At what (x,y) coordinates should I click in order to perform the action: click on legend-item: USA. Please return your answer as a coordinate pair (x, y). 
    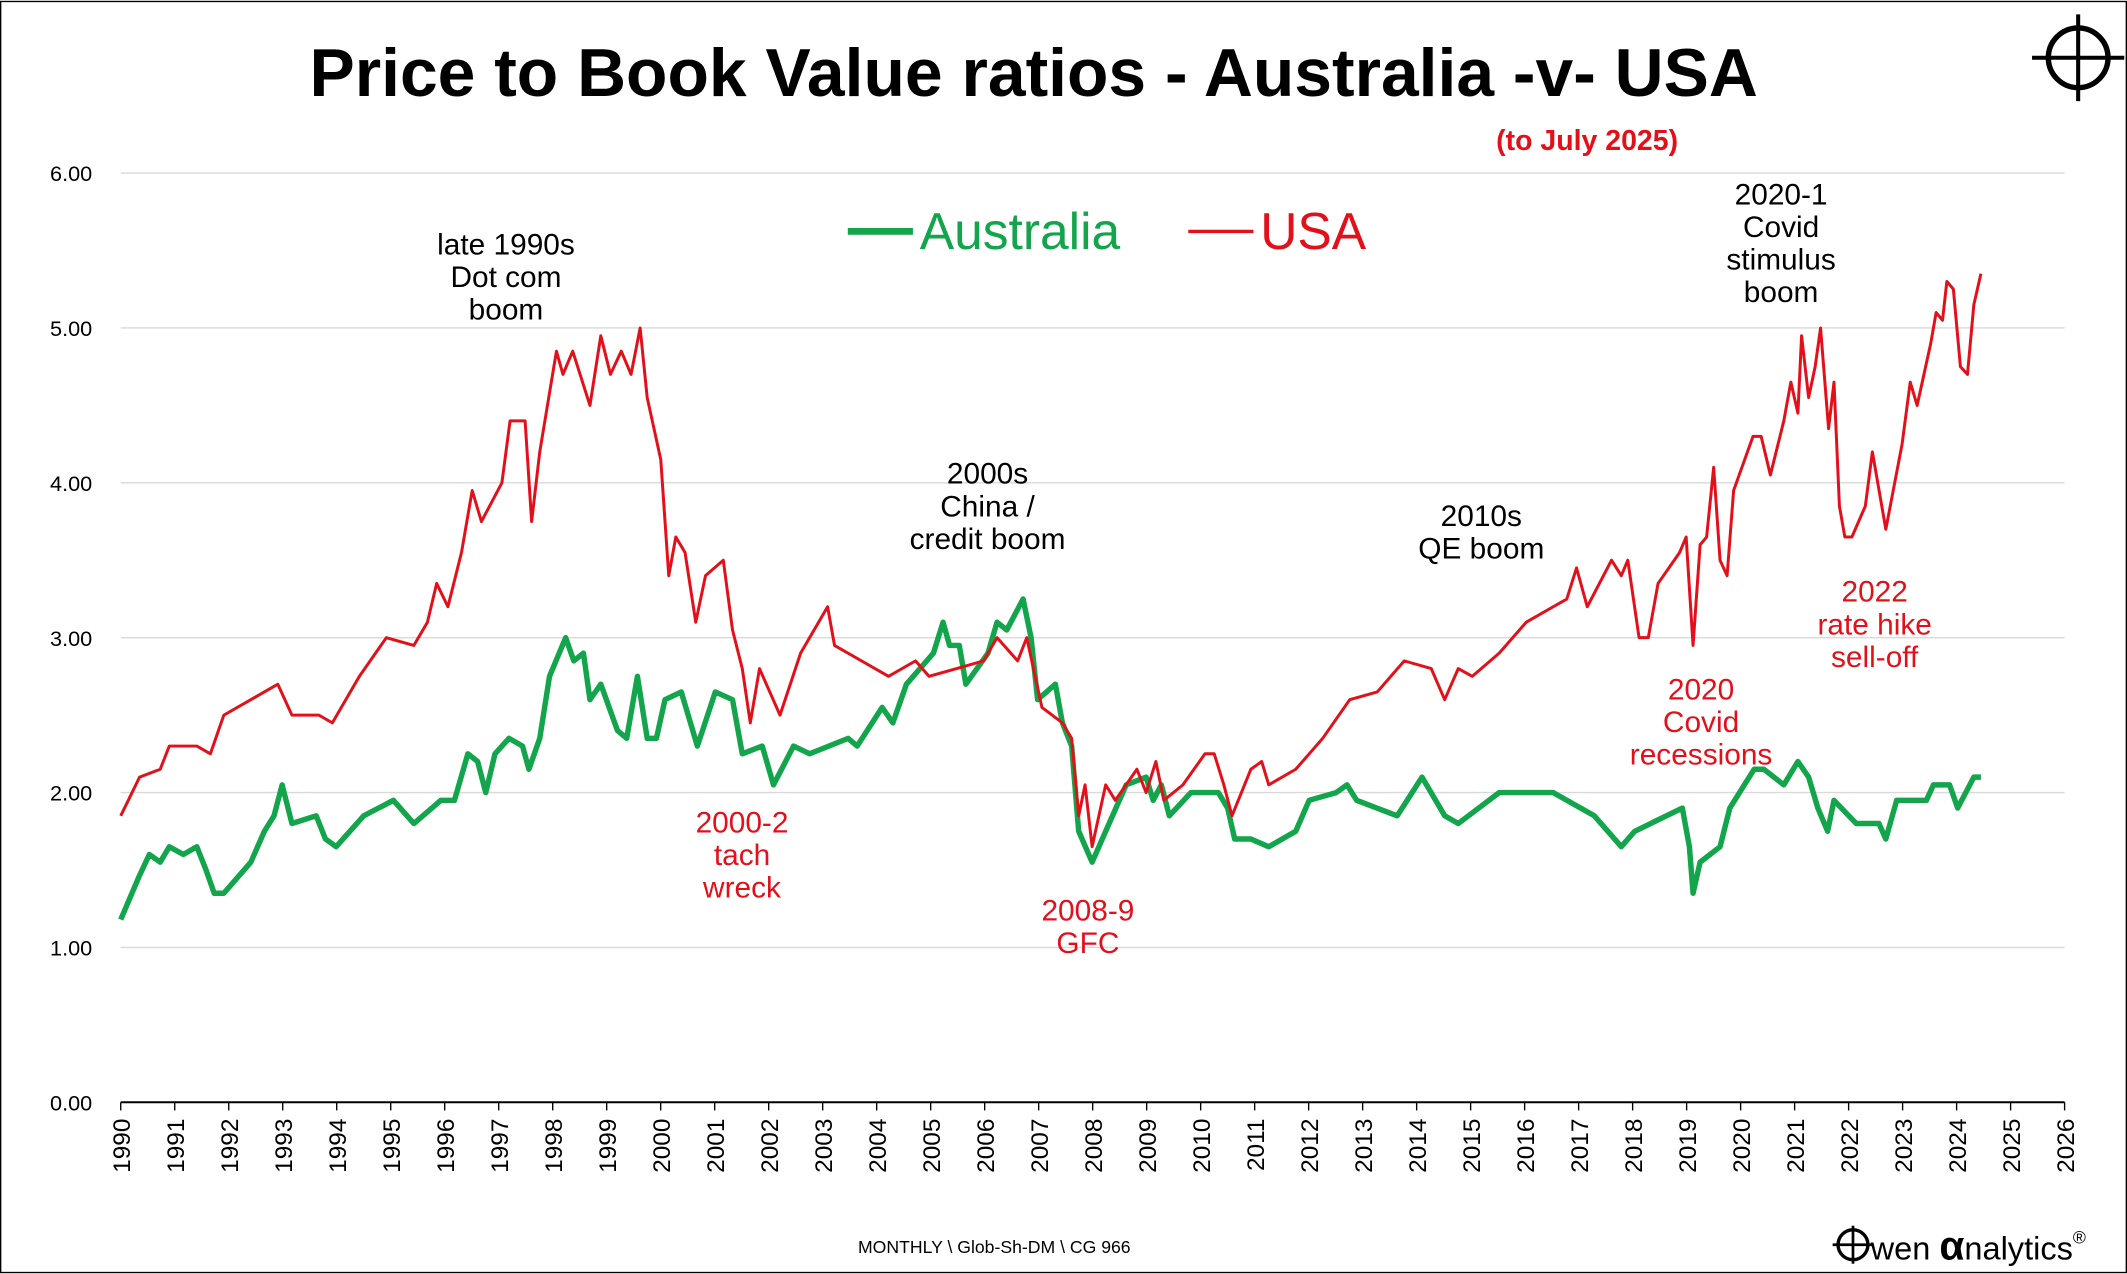
    Looking at the image, I should click on (1277, 231).